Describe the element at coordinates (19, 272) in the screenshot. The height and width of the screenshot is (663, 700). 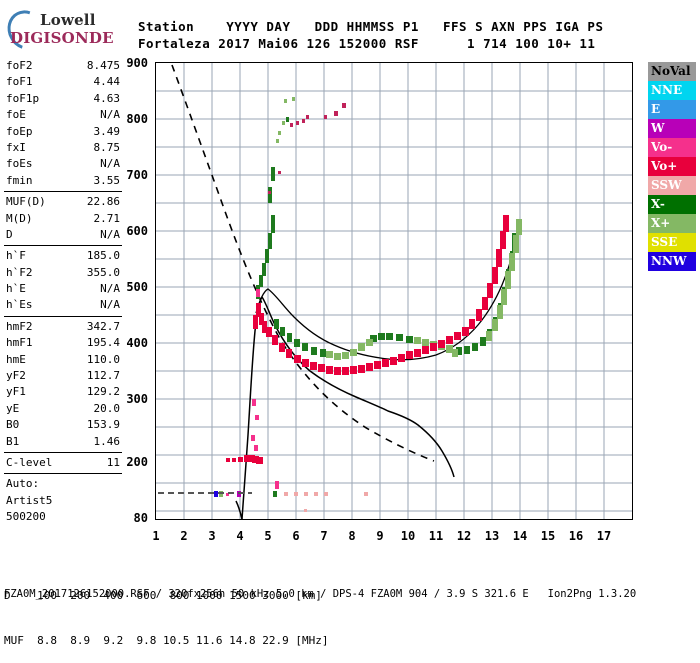
I see `param-key: h`F2` at that location.